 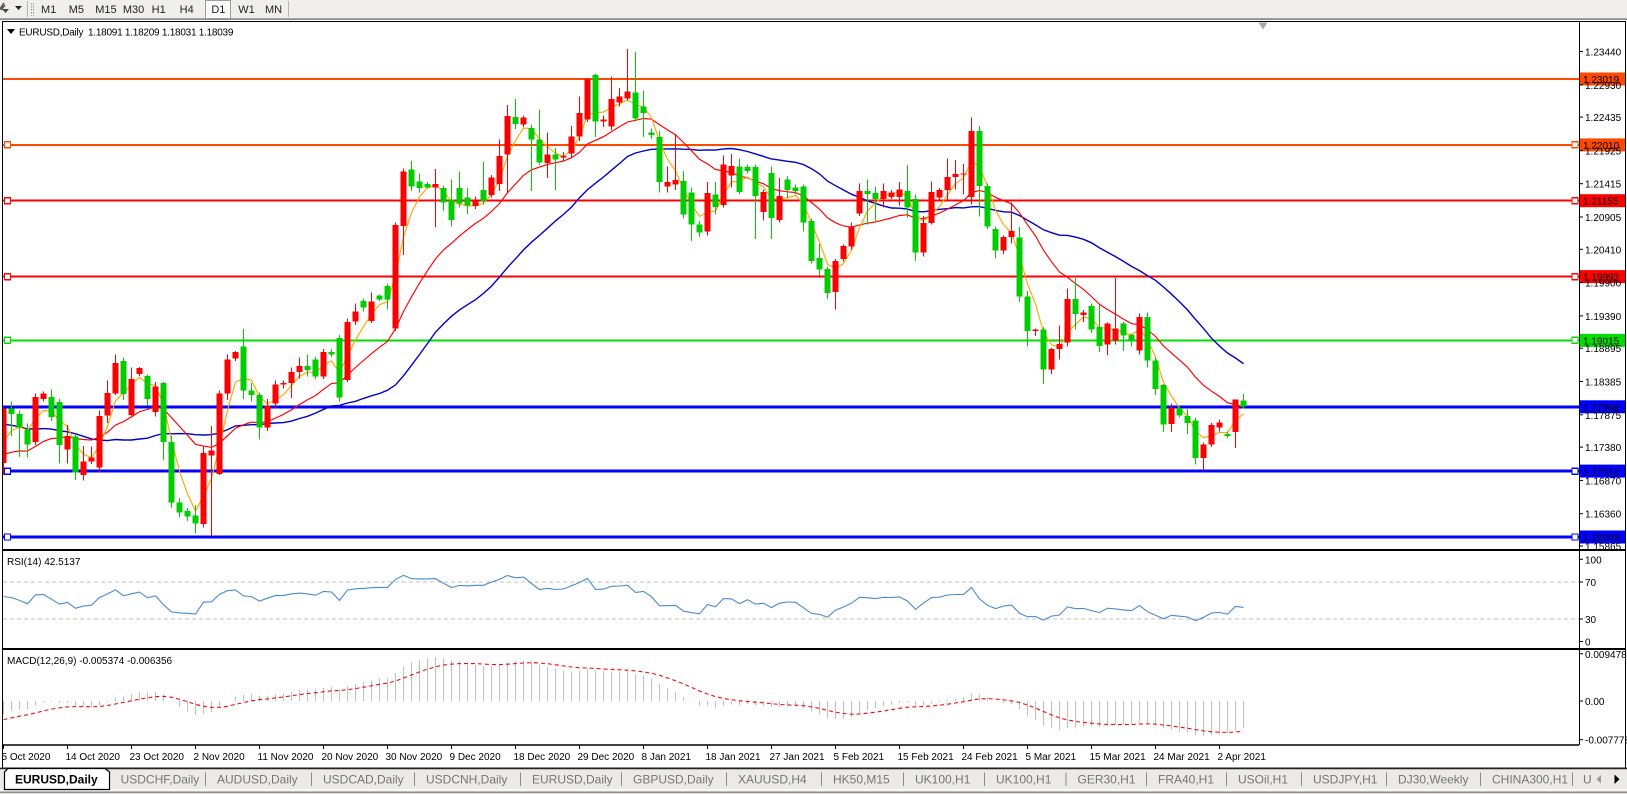 What do you see at coordinates (1242, 757) in the screenshot?
I see `svg-text: 2 Apr 2021` at bounding box center [1242, 757].